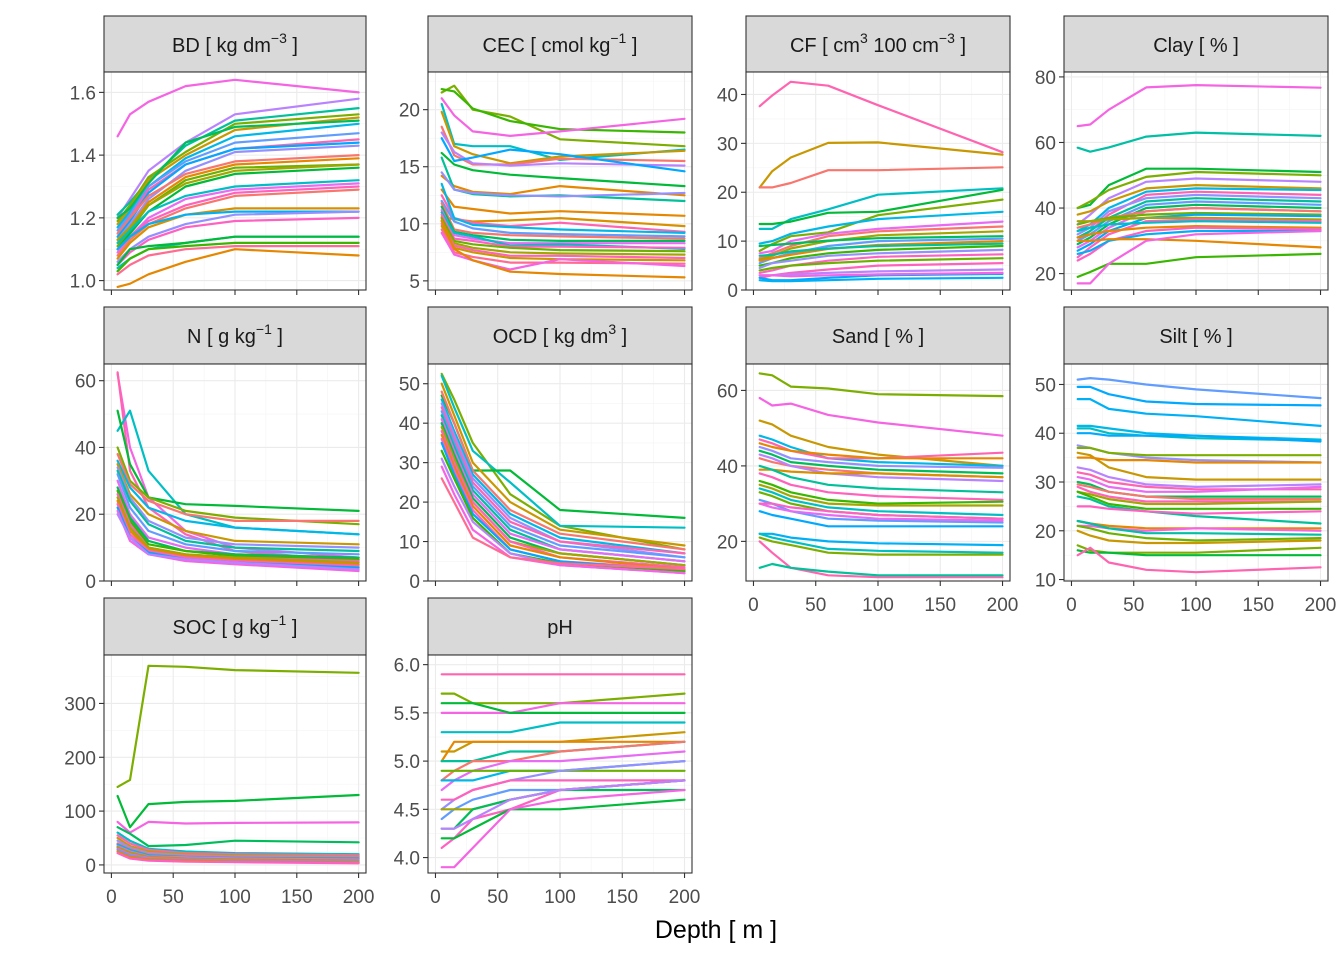 This screenshot has width=1344, height=960. What do you see at coordinates (407, 714) in the screenshot?
I see `y-tick-label: 5.5` at bounding box center [407, 714].